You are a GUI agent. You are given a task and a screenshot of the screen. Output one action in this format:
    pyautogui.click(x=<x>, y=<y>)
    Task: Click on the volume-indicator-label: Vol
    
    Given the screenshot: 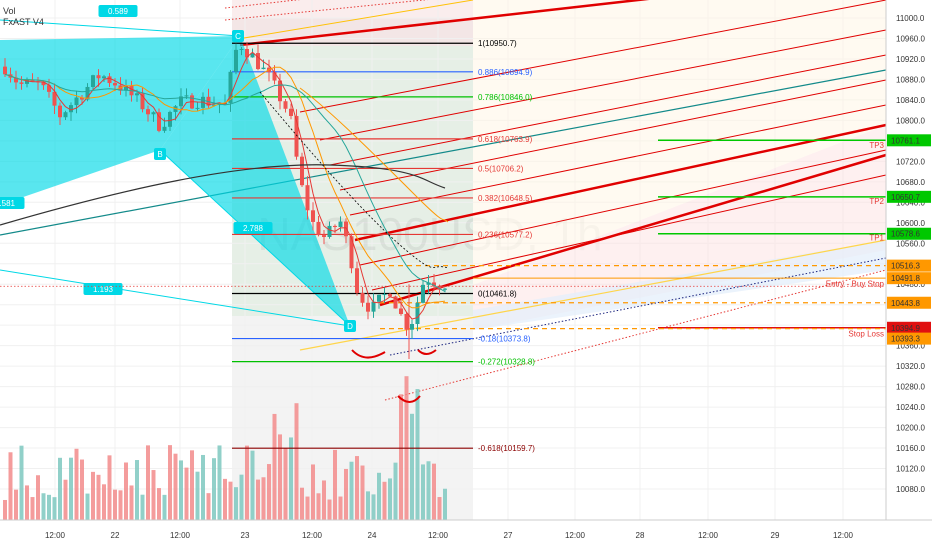 What is the action you would take?
    pyautogui.click(x=9, y=11)
    